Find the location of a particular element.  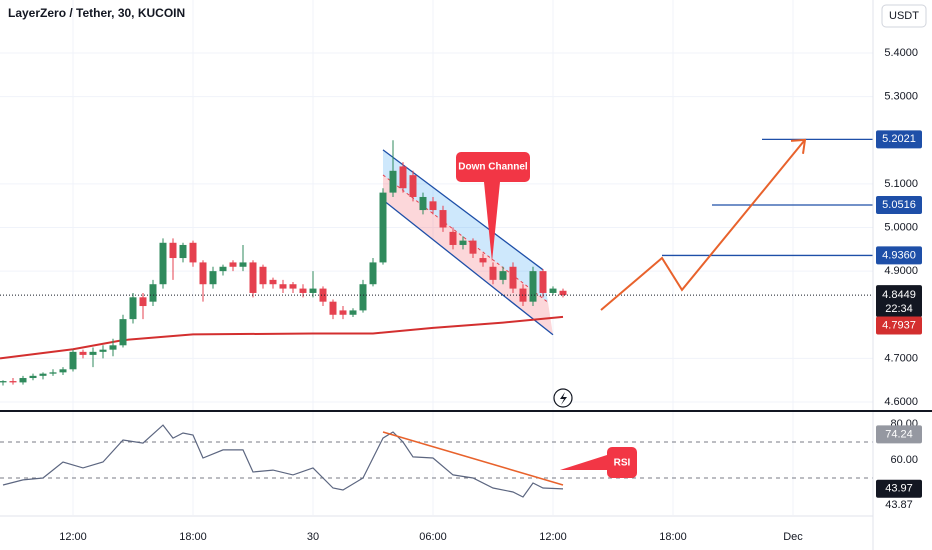

channel-midline is located at coordinates (465, 238).